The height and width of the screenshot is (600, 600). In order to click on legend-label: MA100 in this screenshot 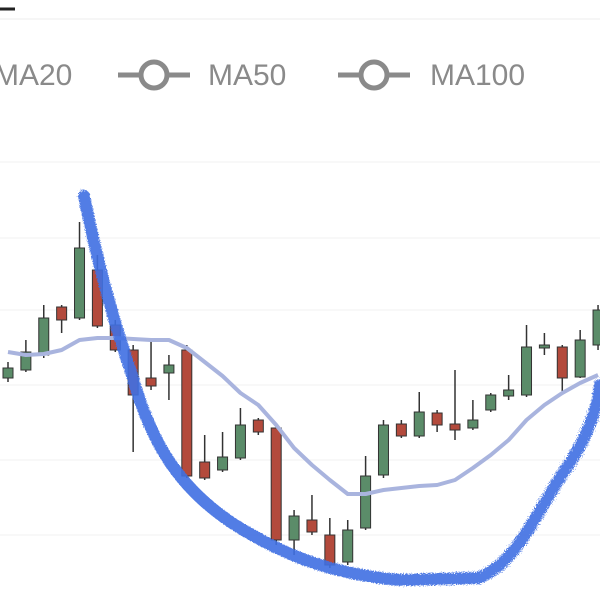, I will do `click(477, 75)`.